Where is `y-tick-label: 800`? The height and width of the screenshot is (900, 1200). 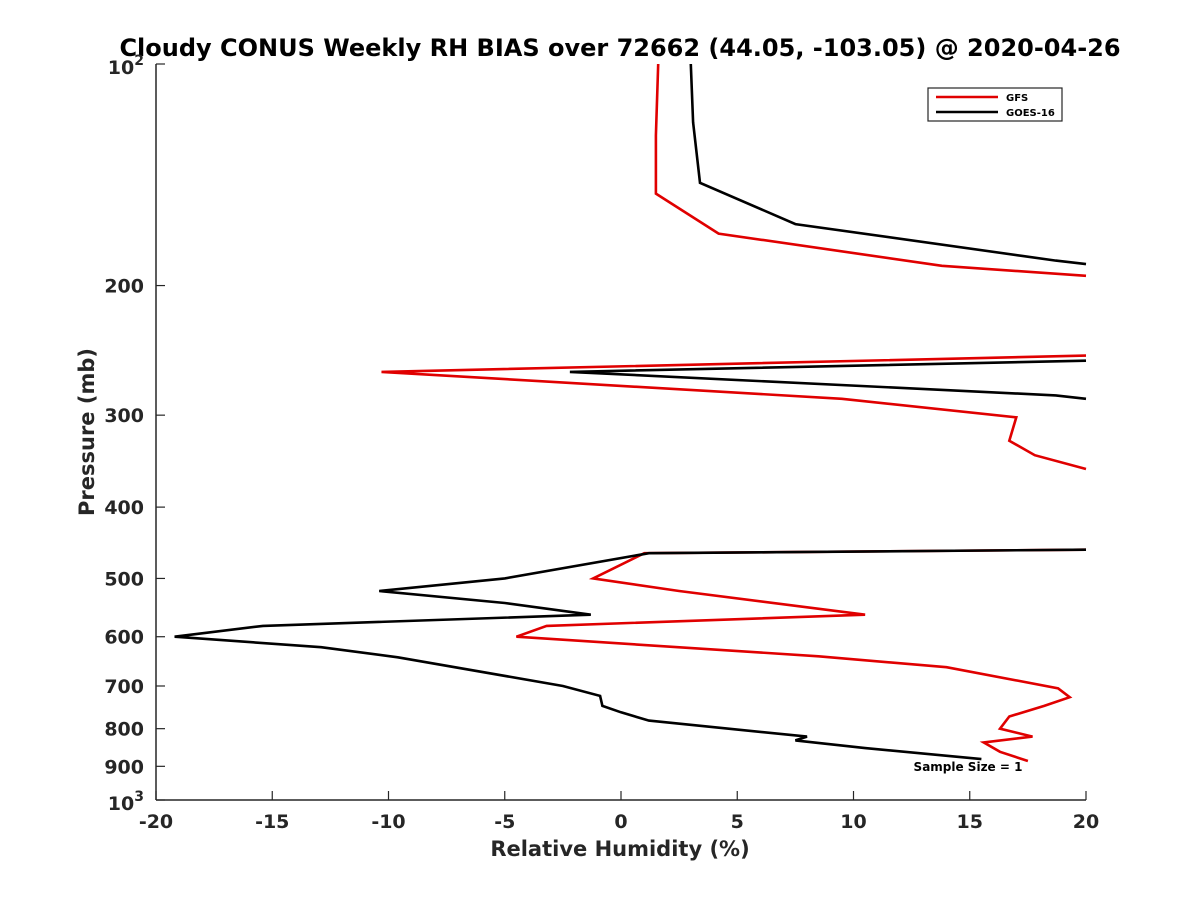
y-tick-label: 800 is located at coordinates (124, 730).